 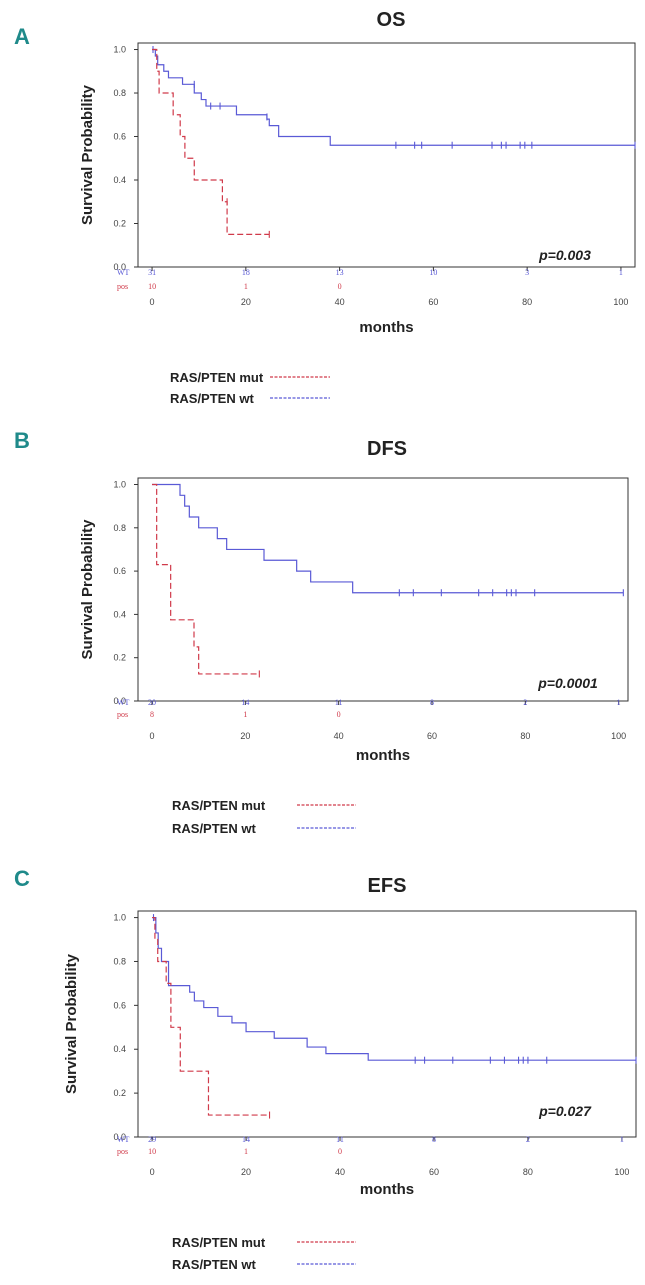 What do you see at coordinates (527, 272) in the screenshot?
I see `risk-count-wt: 3` at bounding box center [527, 272].